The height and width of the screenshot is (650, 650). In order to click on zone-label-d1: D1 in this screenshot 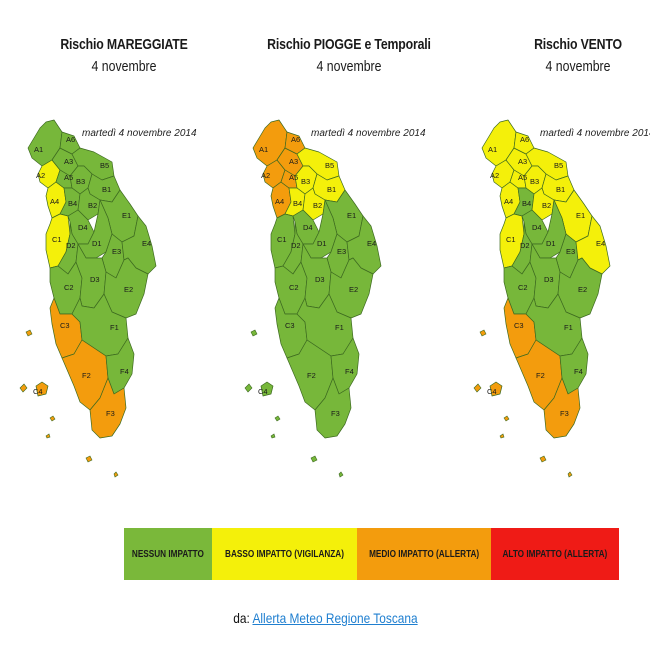, I will do `click(551, 243)`.